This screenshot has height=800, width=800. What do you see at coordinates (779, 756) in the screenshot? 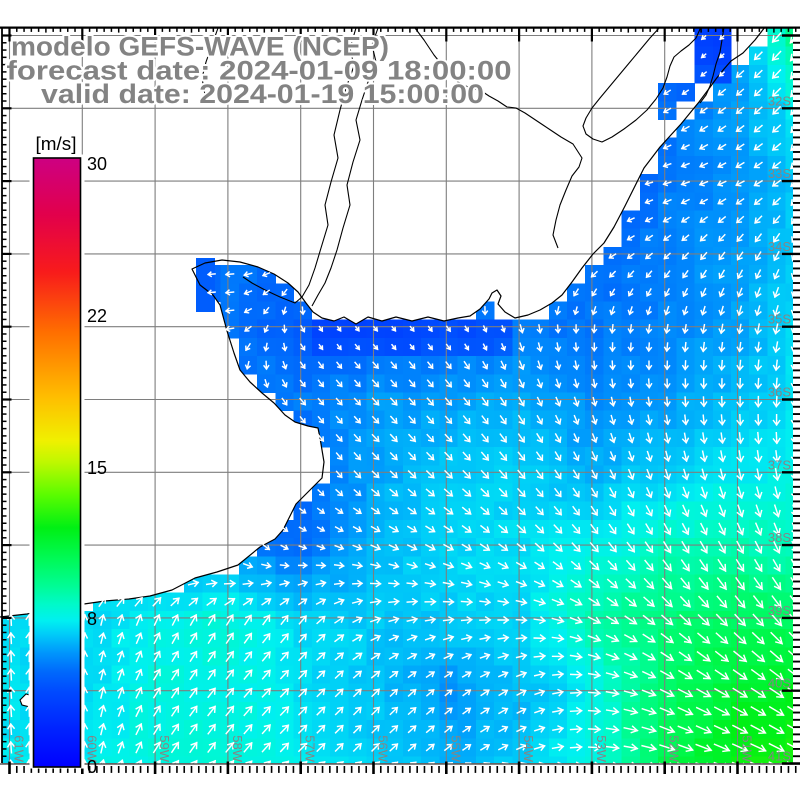
I see `svg-text: 41S` at bounding box center [779, 756].